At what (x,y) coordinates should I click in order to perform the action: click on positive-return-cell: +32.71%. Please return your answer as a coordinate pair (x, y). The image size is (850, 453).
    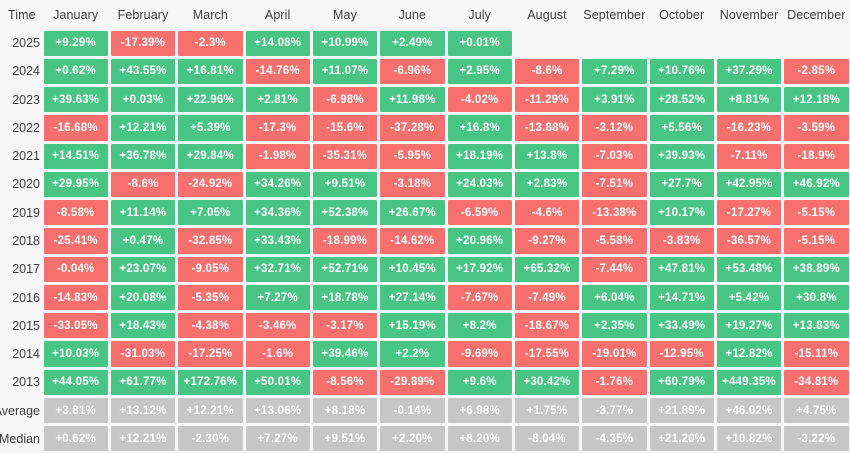
    Looking at the image, I should click on (277, 269).